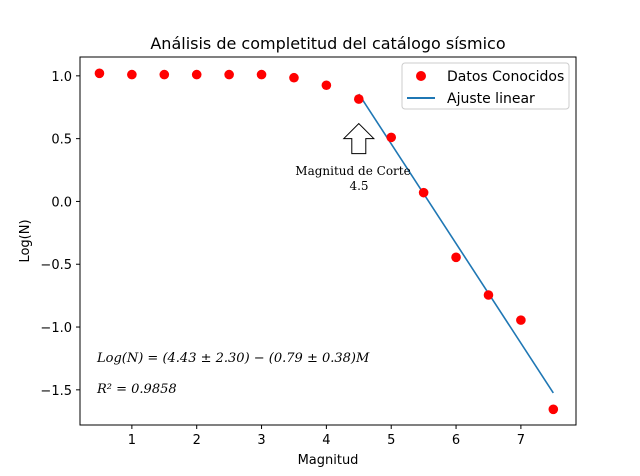  Describe the element at coordinates (391, 440) in the screenshot. I see `x-tick-label: 5` at that location.